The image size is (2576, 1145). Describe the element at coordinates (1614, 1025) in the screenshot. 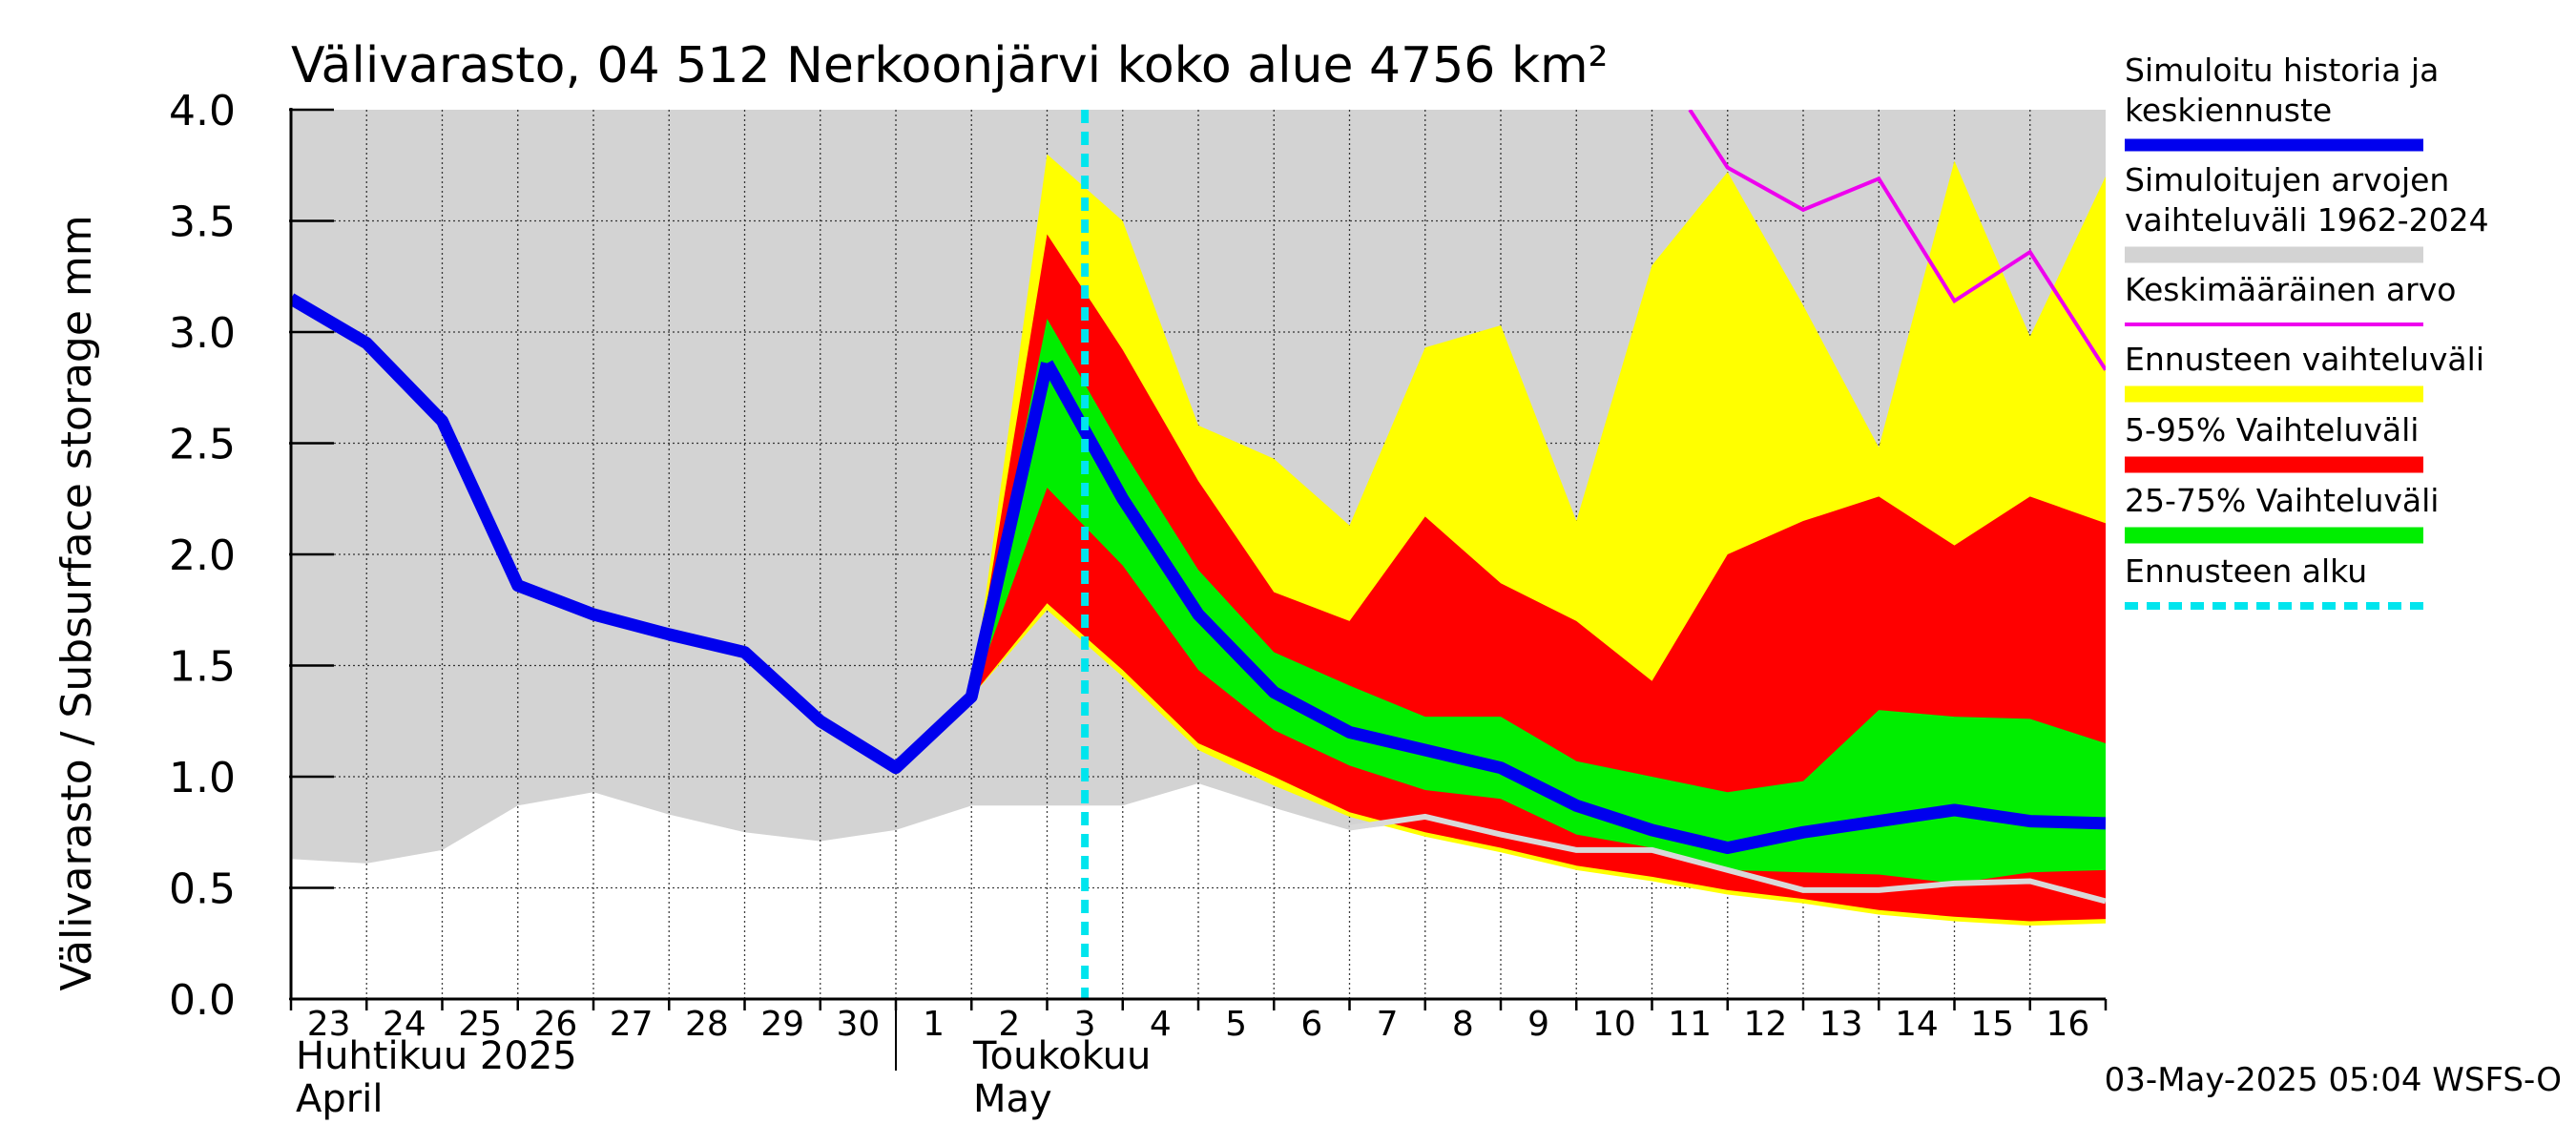

I see `x-tick-label: 10` at that location.